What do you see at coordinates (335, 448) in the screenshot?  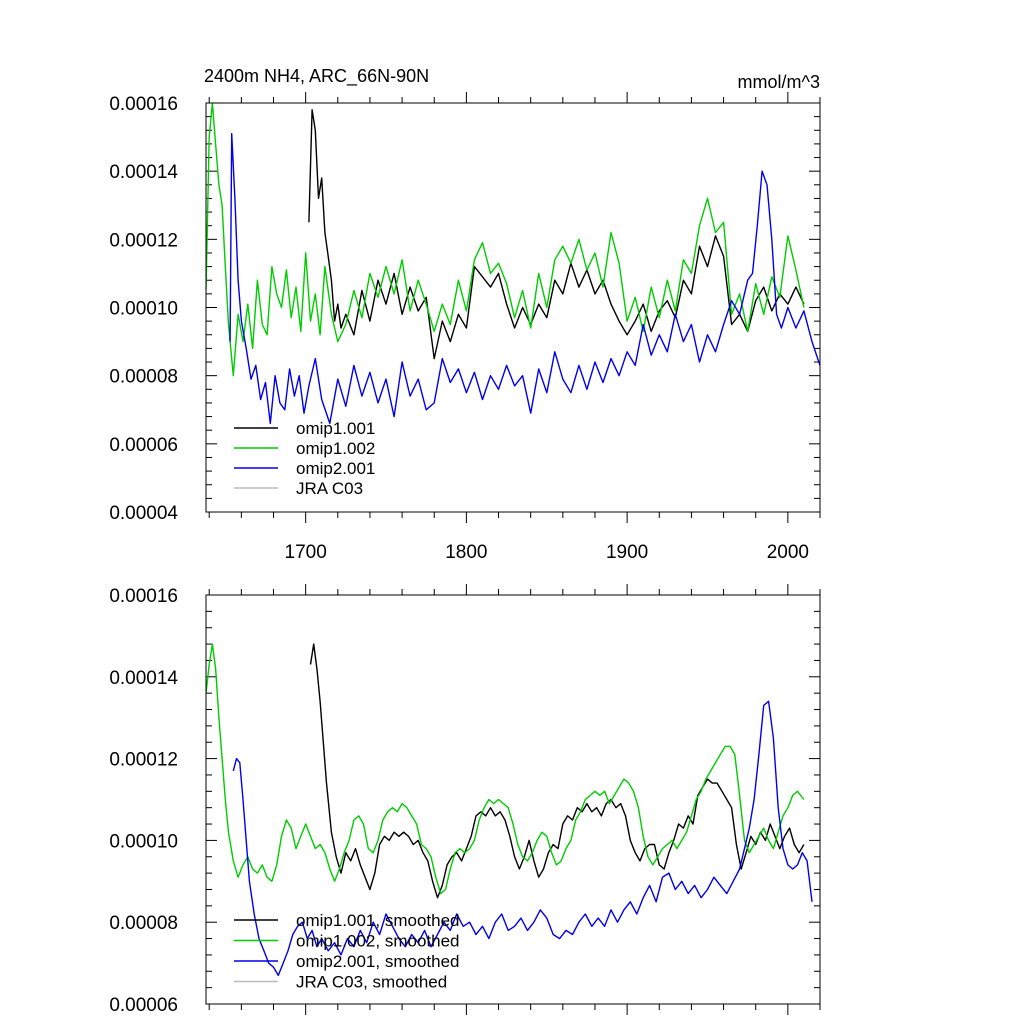 I see `legend-label: omip1.002` at bounding box center [335, 448].